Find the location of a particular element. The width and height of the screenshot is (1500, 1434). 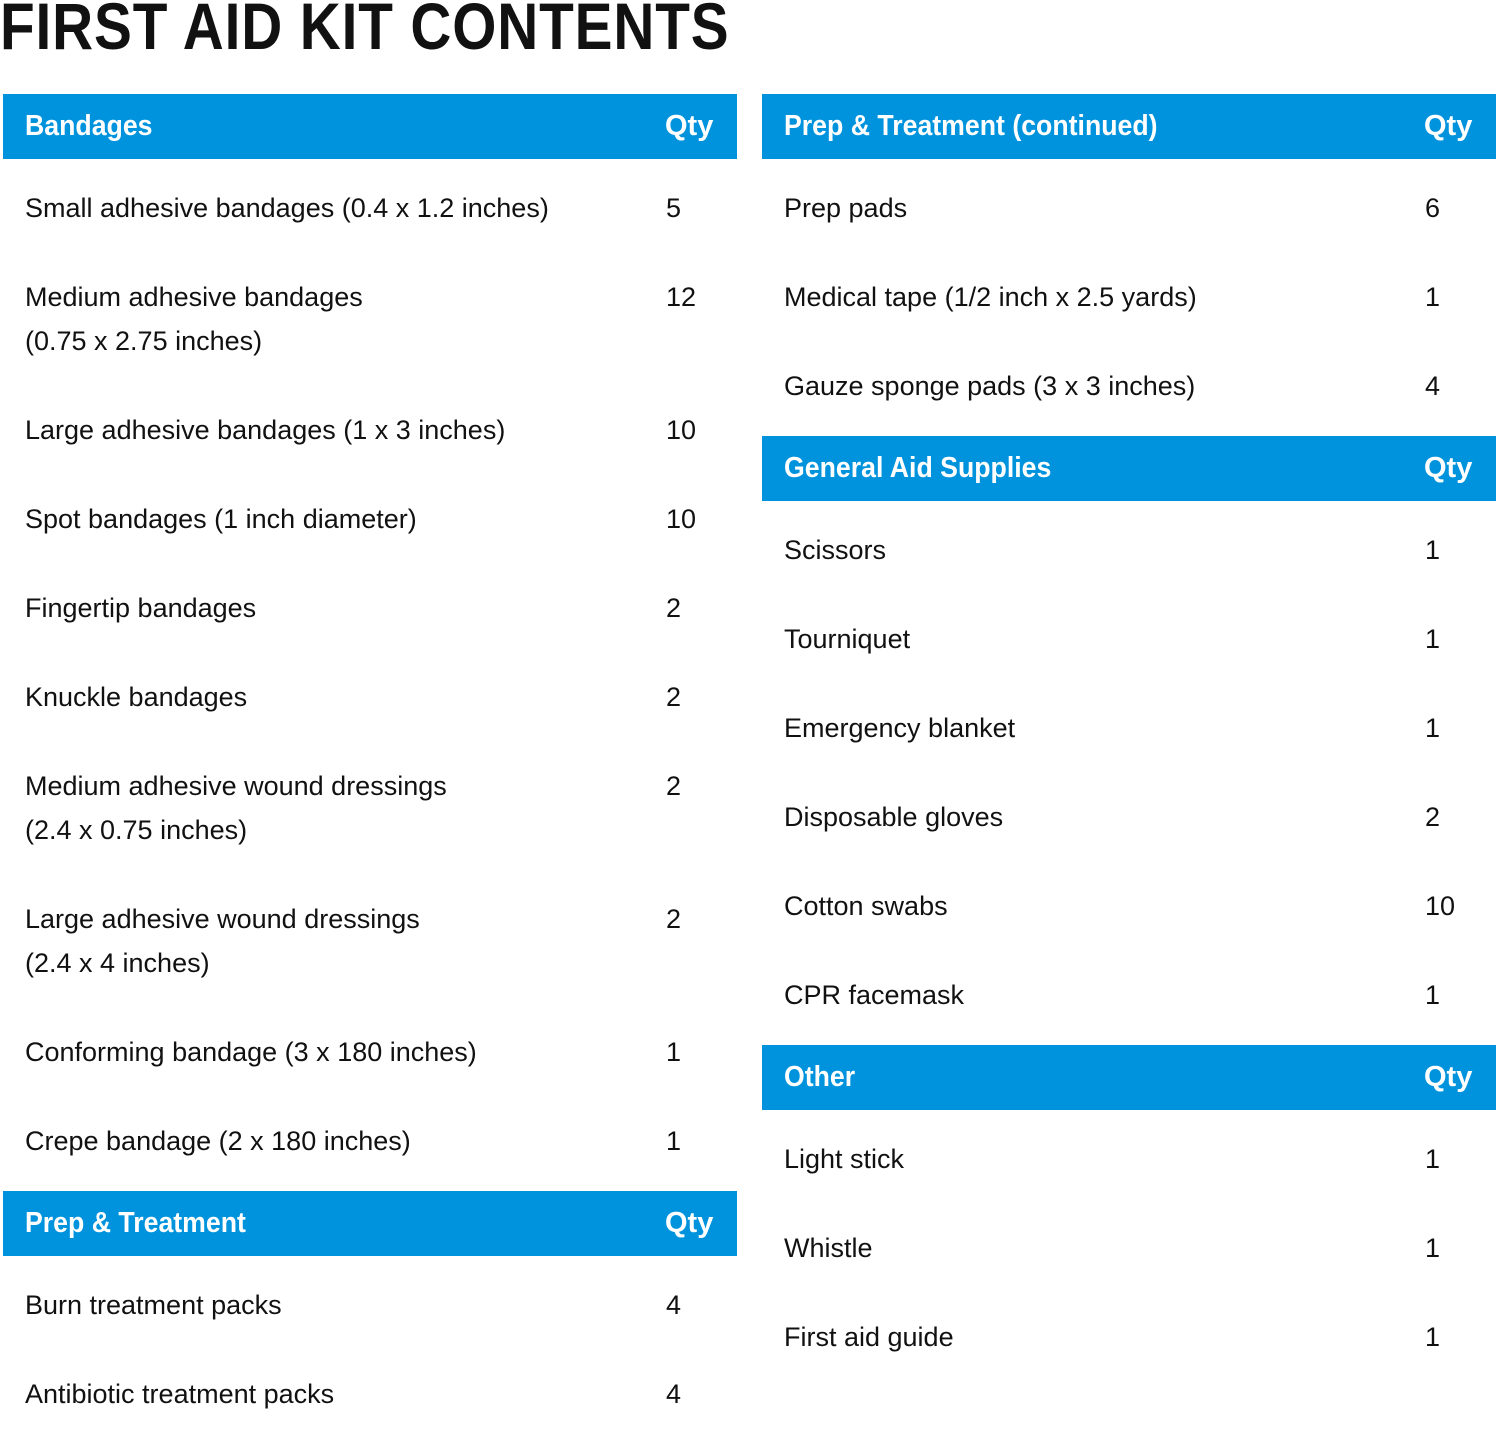

table-row: CPR facemask 1 is located at coordinates (1129, 990).